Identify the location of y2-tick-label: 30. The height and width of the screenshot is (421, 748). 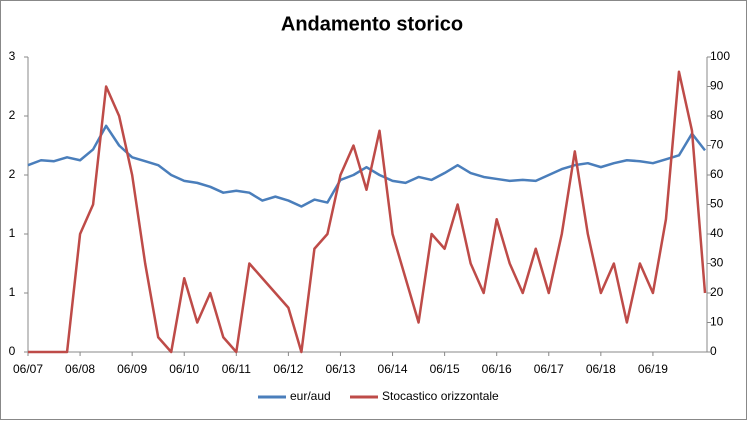
(717, 263).